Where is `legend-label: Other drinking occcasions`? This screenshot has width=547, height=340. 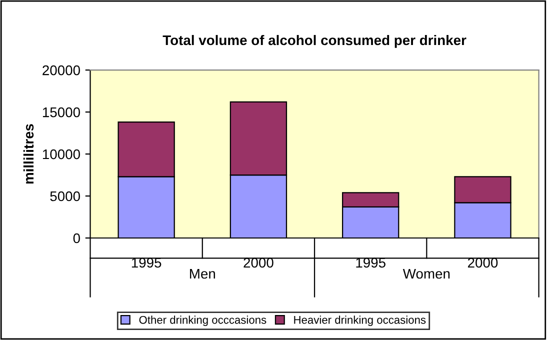 legend-label: Other drinking occcasions is located at coordinates (202, 321).